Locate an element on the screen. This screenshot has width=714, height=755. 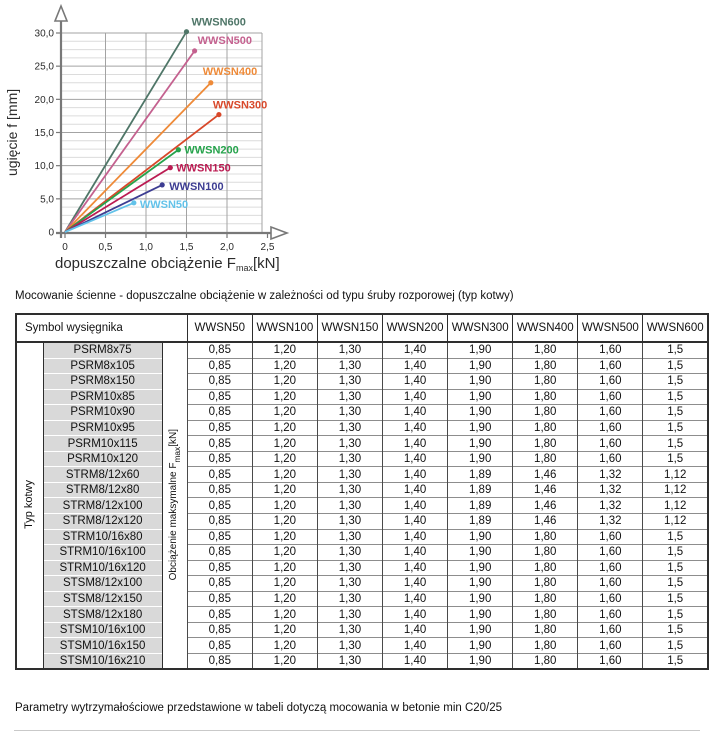
row-symbol: PSRM10x120 is located at coordinates (102, 458).